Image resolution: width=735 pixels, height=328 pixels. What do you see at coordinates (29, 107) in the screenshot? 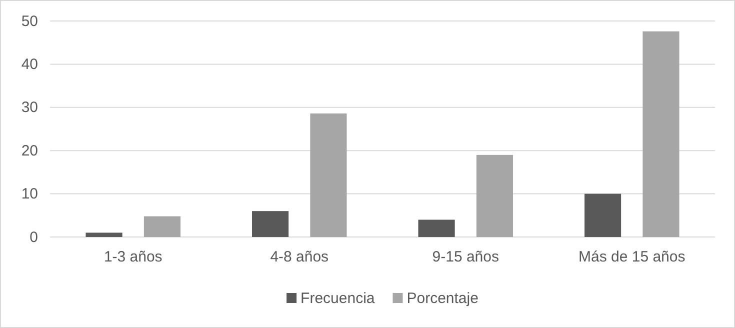
I see `y-tick-label: 30` at bounding box center [29, 107].